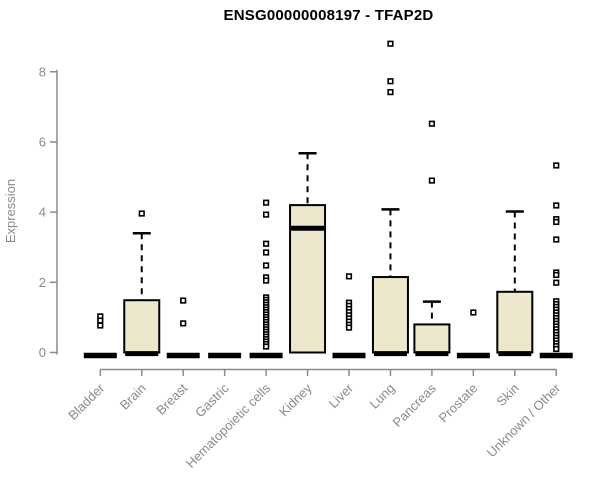 The width and height of the screenshot is (600, 500). What do you see at coordinates (349, 316) in the screenshot?
I see `boxplot-liver` at bounding box center [349, 316].